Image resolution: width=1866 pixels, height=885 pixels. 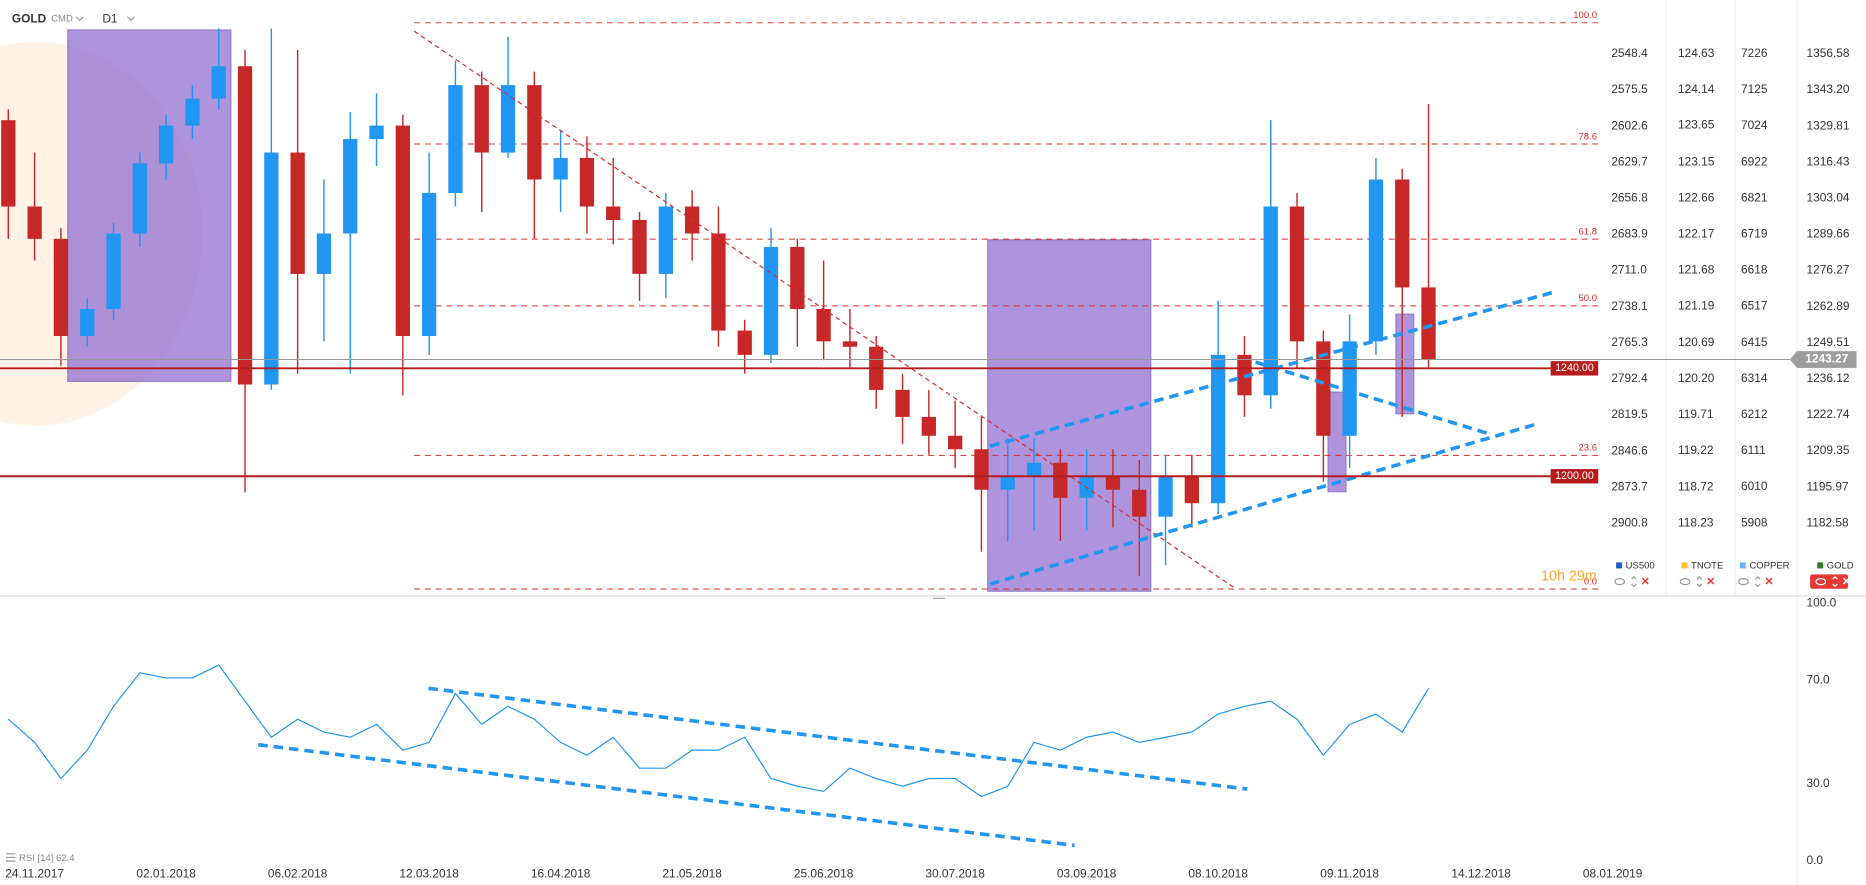 What do you see at coordinates (1696, 450) in the screenshot?
I see `overlay-tick-label: 119.22` at bounding box center [1696, 450].